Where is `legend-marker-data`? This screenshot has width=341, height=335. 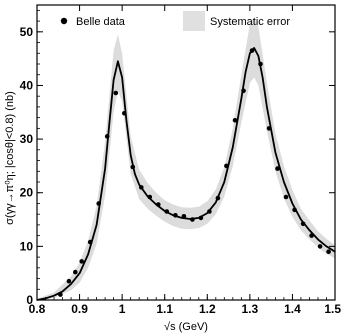 legend-marker-data is located at coordinates (64, 21).